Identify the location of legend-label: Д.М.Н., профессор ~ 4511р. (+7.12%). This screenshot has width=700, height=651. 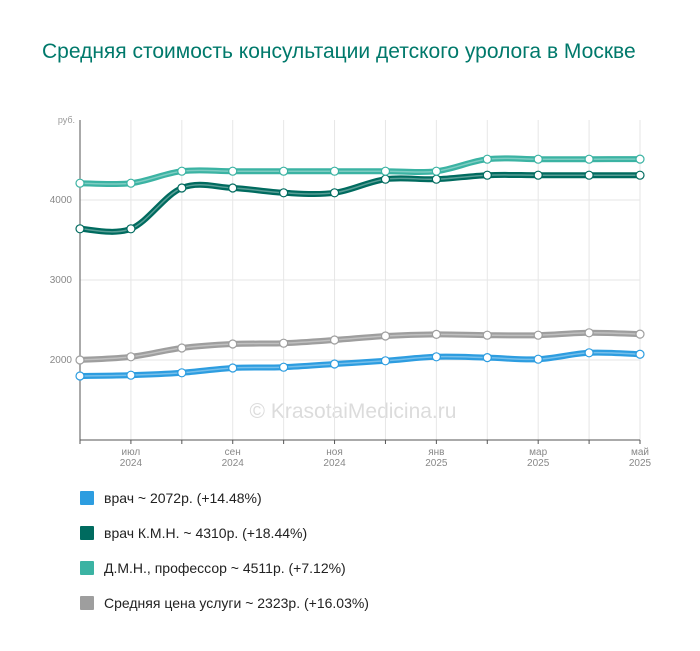
(225, 568).